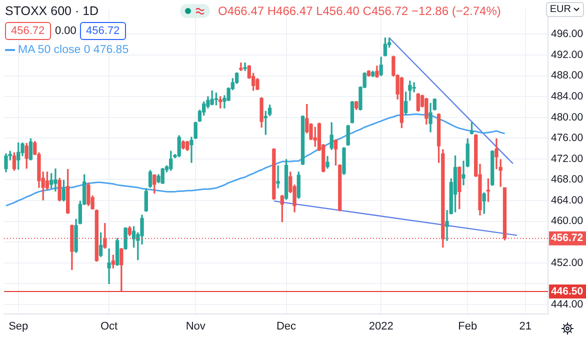  What do you see at coordinates (567, 200) in the screenshot?
I see `y-tick-label: 464.00` at bounding box center [567, 200].